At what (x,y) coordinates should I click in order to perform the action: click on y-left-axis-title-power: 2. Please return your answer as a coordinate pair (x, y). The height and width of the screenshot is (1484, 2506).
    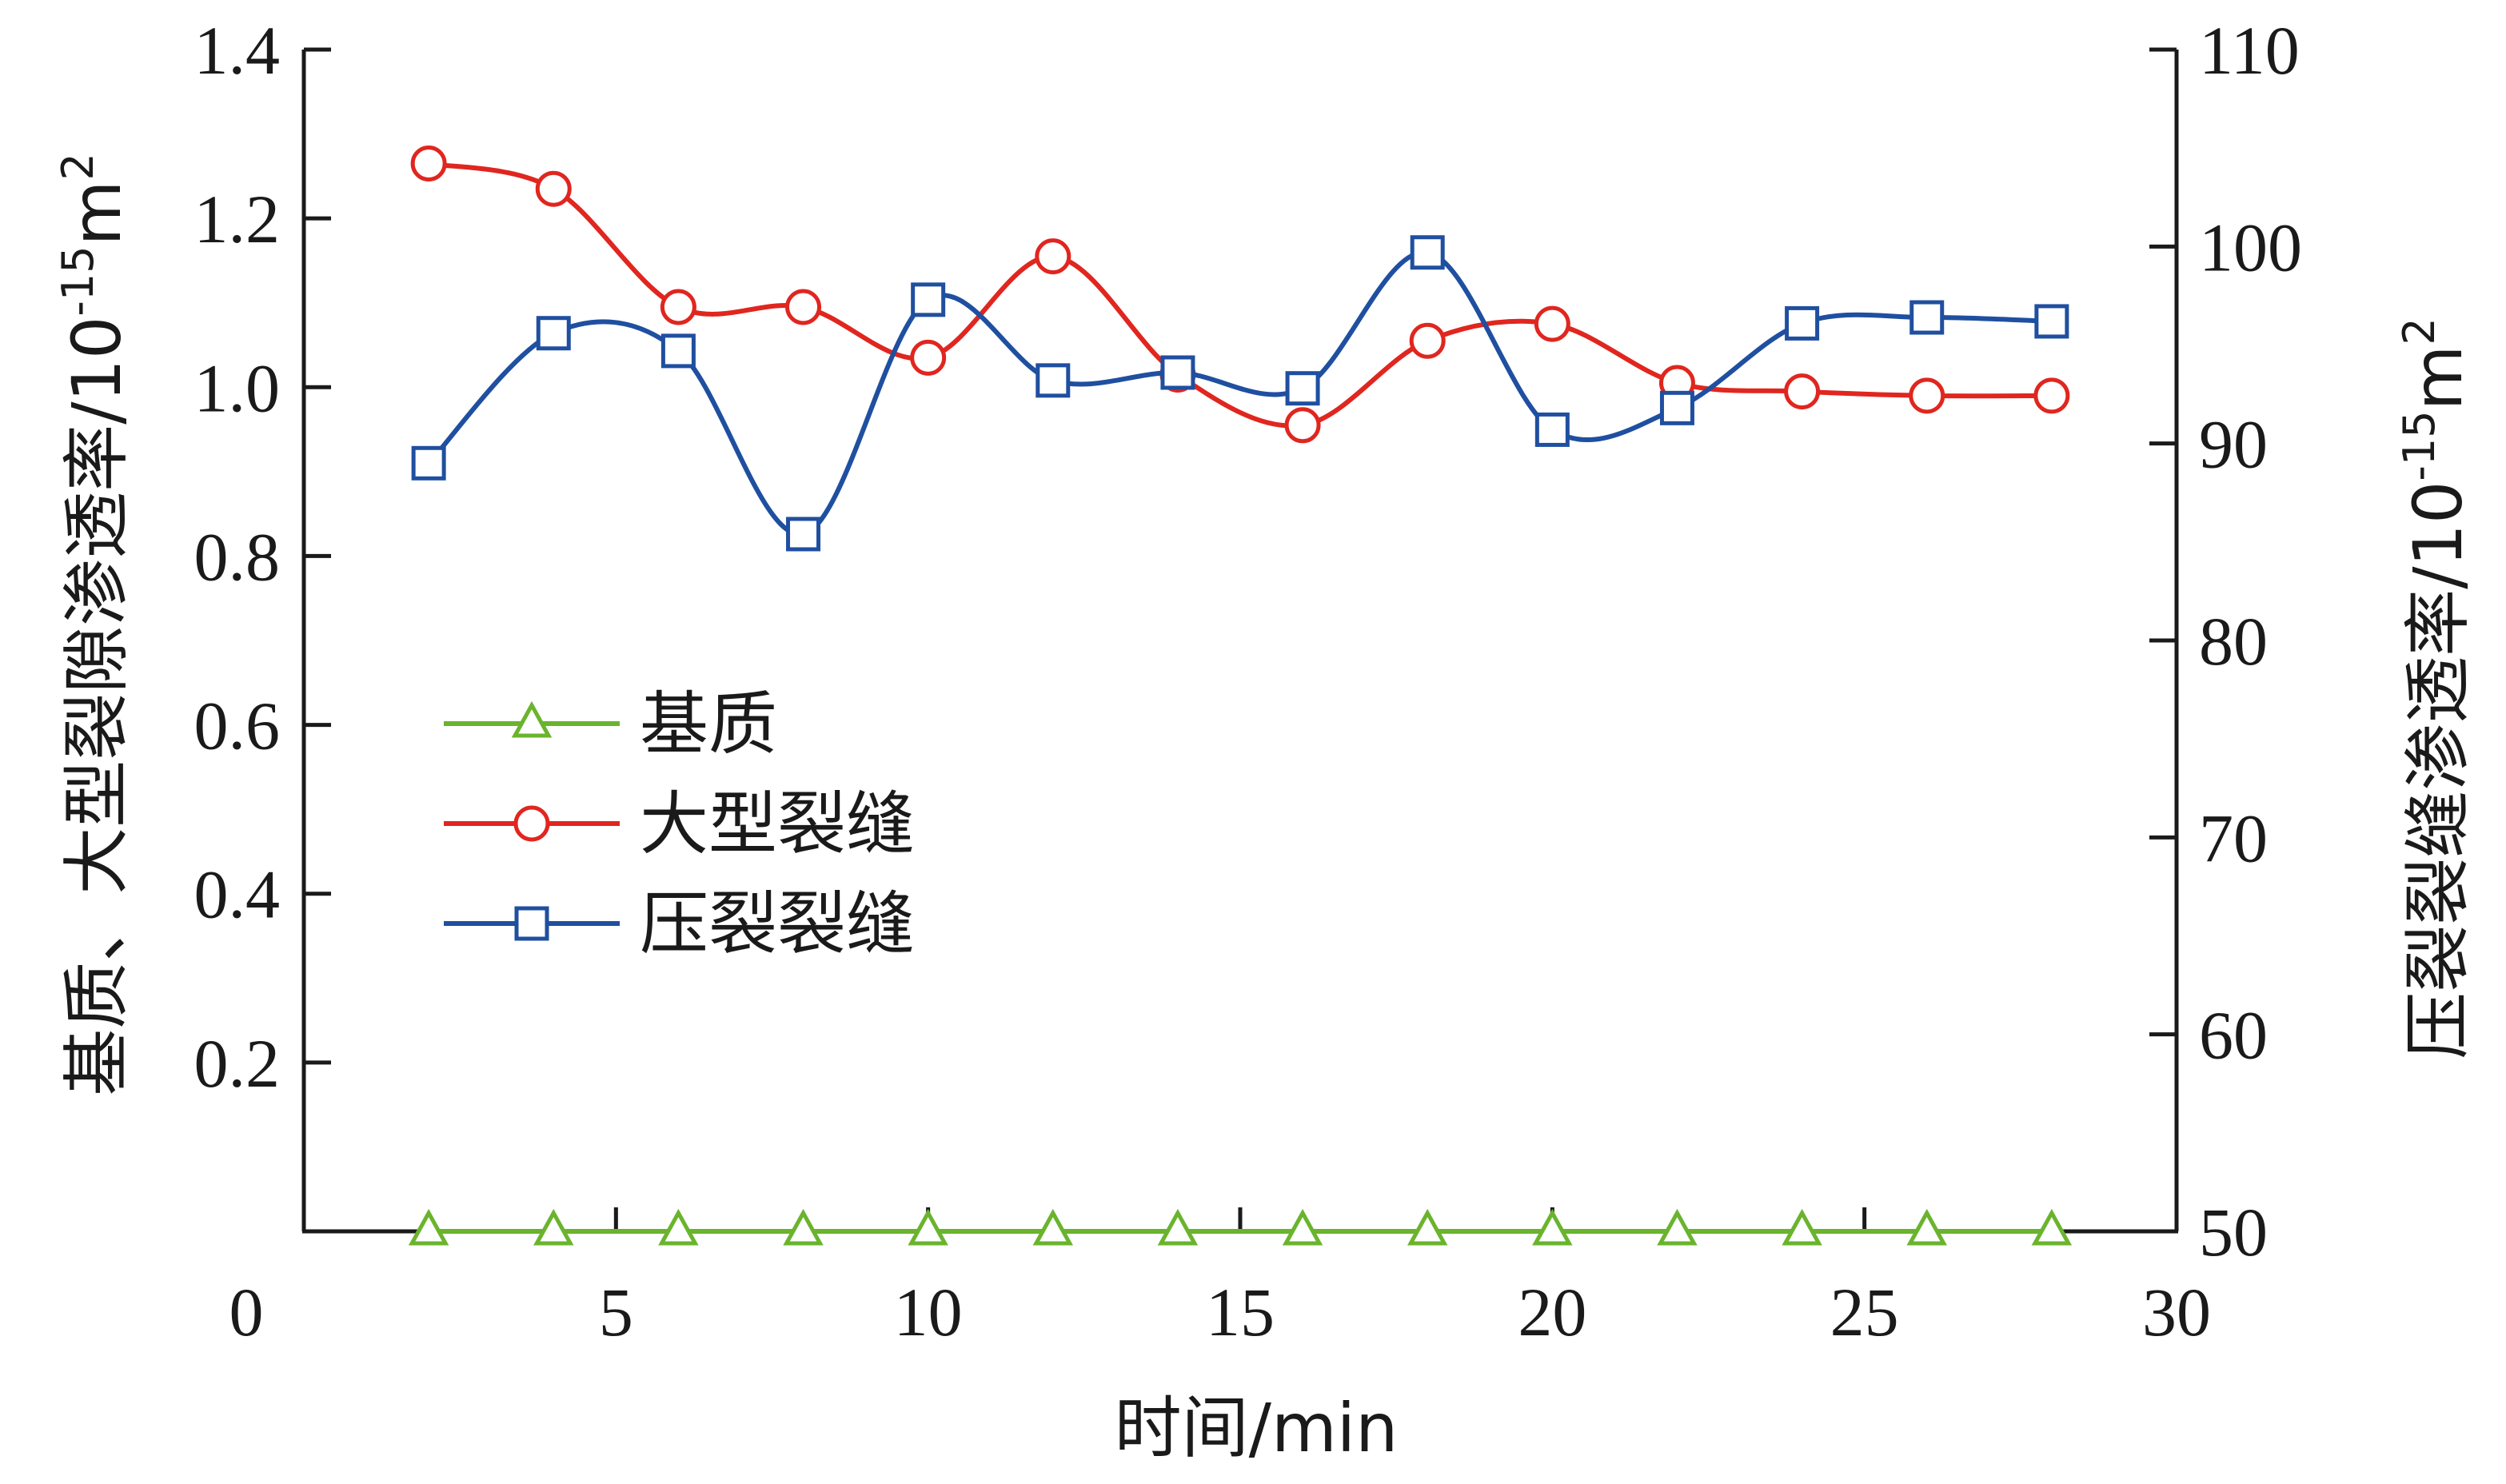
    Looking at the image, I should click on (78, 166).